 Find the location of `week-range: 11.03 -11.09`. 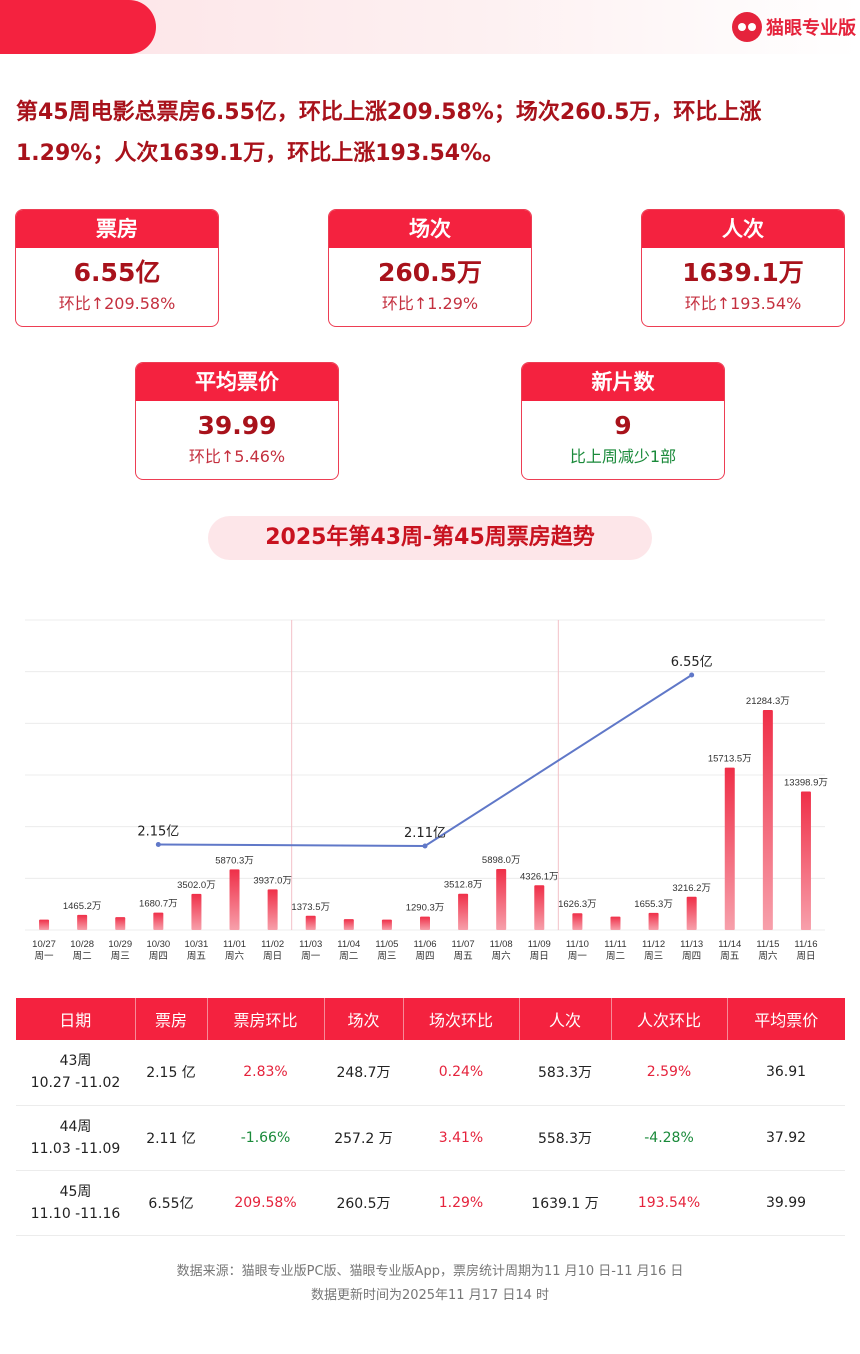

week-range: 11.03 -11.09 is located at coordinates (75, 1148).